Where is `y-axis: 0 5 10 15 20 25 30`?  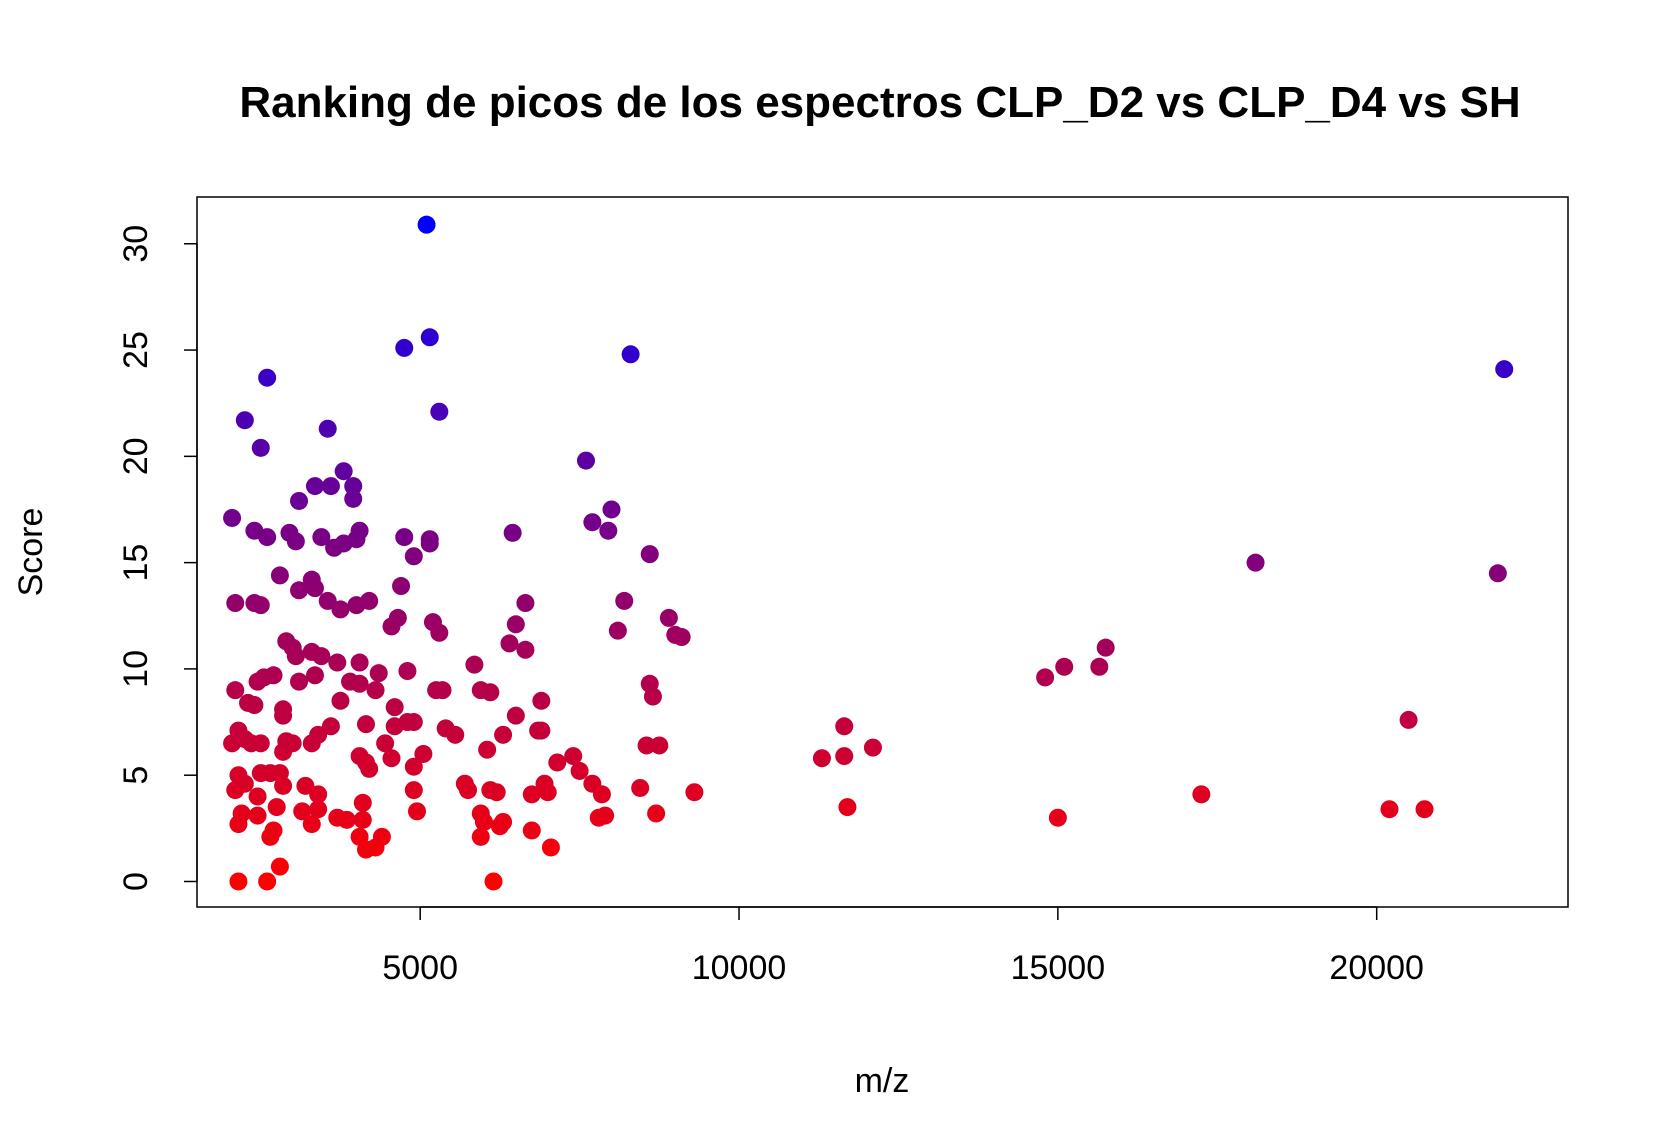
y-axis: 0 5 10 15 20 25 30 is located at coordinates (157, 558).